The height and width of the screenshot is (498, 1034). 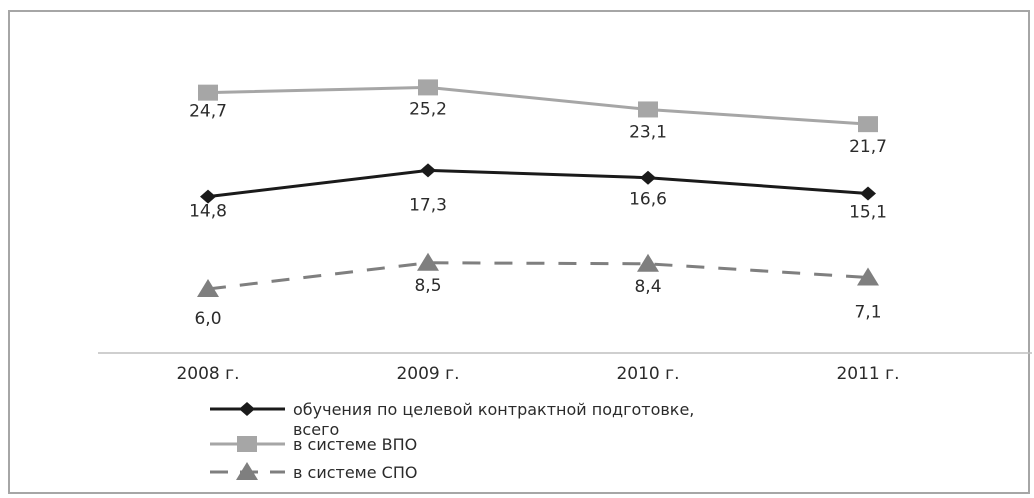 I want to click on data-label: 17,3, so click(x=428, y=205).